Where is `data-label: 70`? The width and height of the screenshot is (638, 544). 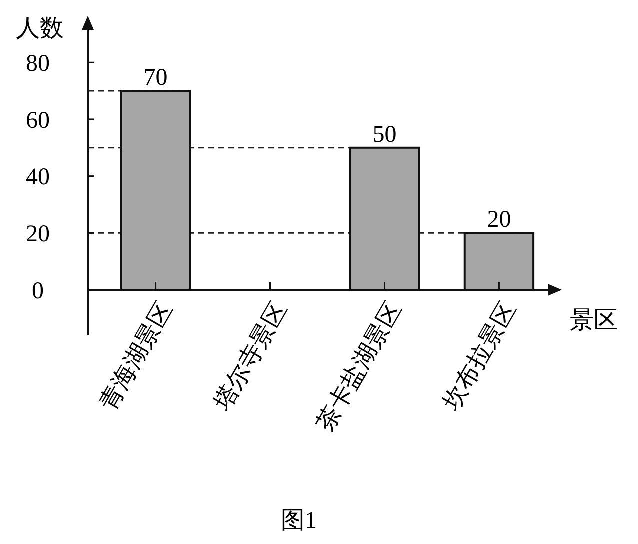 data-label: 70 is located at coordinates (156, 78).